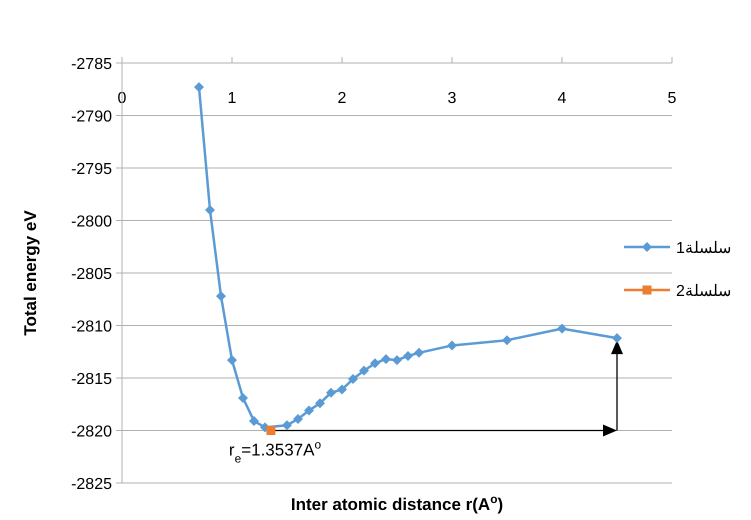 The height and width of the screenshot is (520, 751). I want to click on y-axis-title: Total energy eV, so click(30, 273).